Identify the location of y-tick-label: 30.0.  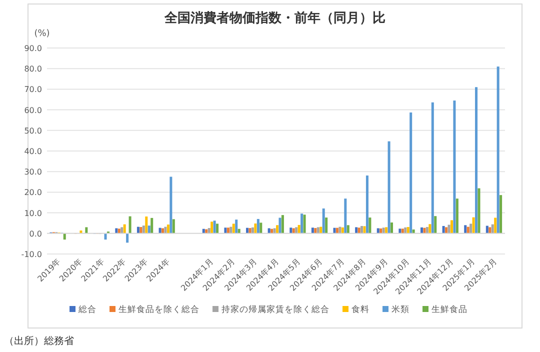
(33, 172).